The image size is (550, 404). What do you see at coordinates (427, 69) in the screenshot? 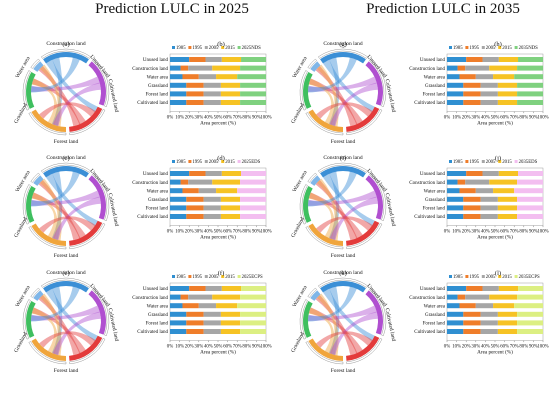
I see `category-label: Construction land` at bounding box center [427, 69].